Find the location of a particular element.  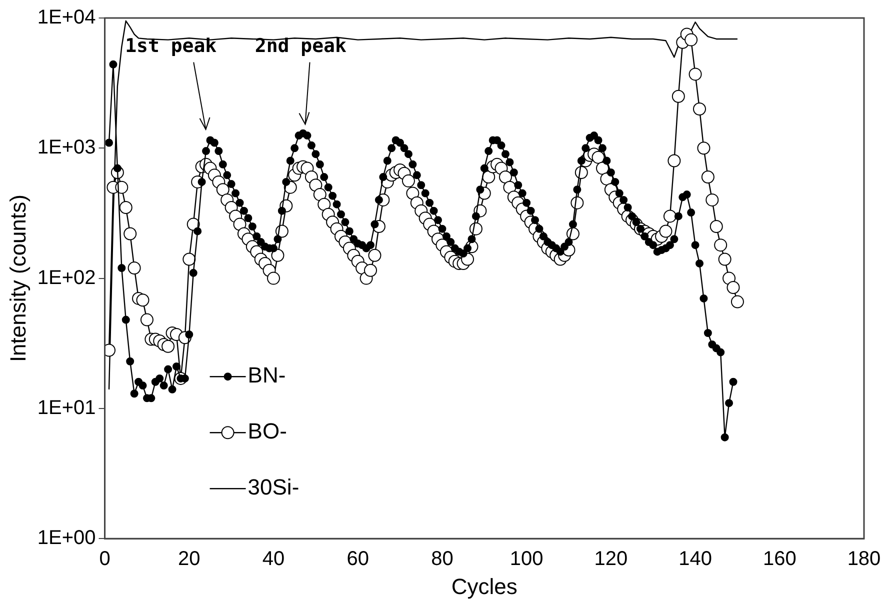

legend-label: BO- is located at coordinates (267, 431).